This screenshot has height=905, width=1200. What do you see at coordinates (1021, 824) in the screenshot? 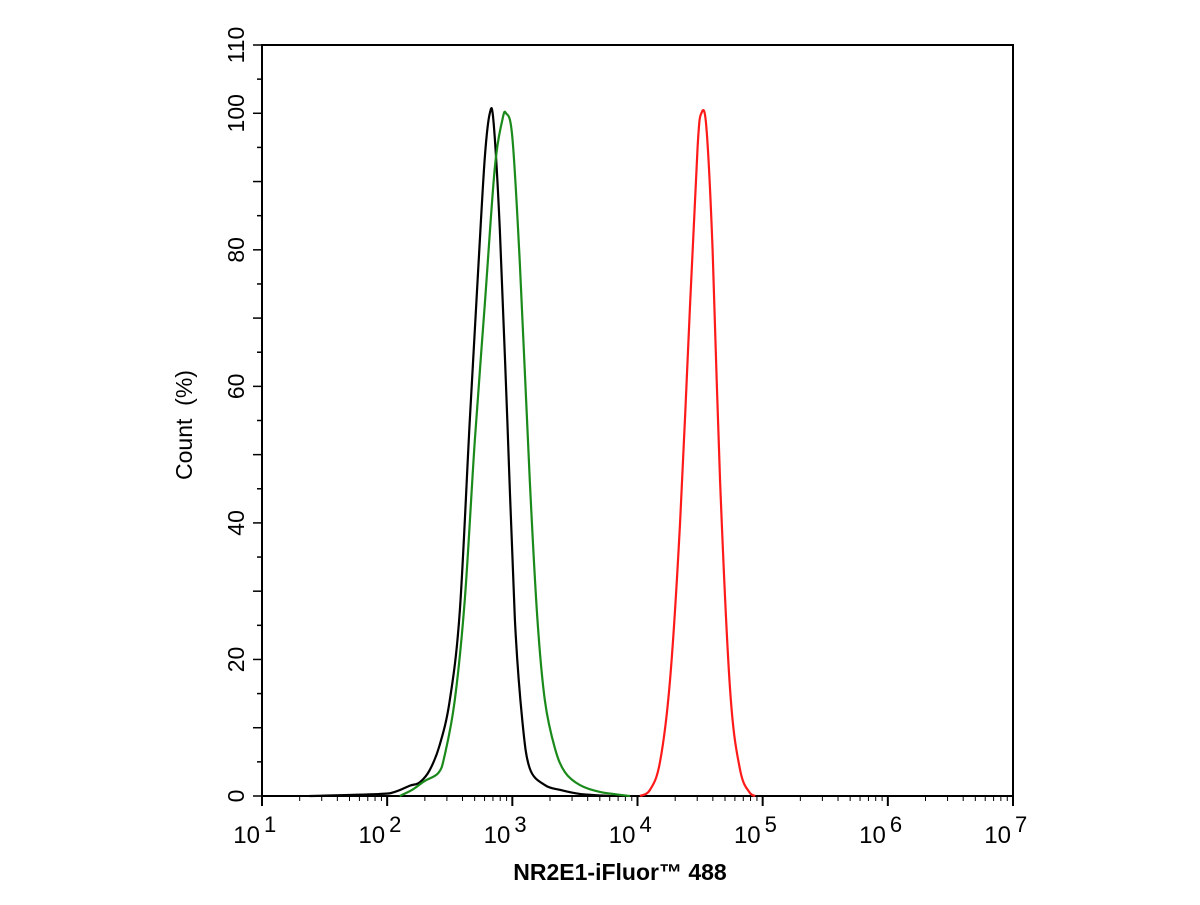
I see `x-tick-exponent: 7` at bounding box center [1021, 824].